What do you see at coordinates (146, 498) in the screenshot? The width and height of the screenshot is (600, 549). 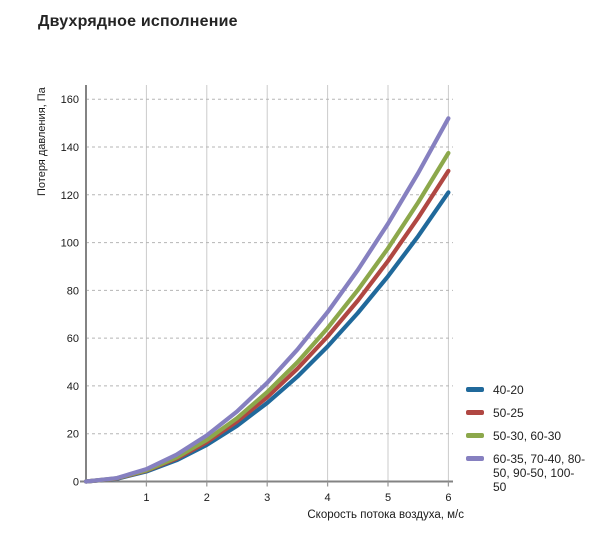 I see `x-tick-label: 1` at bounding box center [146, 498].